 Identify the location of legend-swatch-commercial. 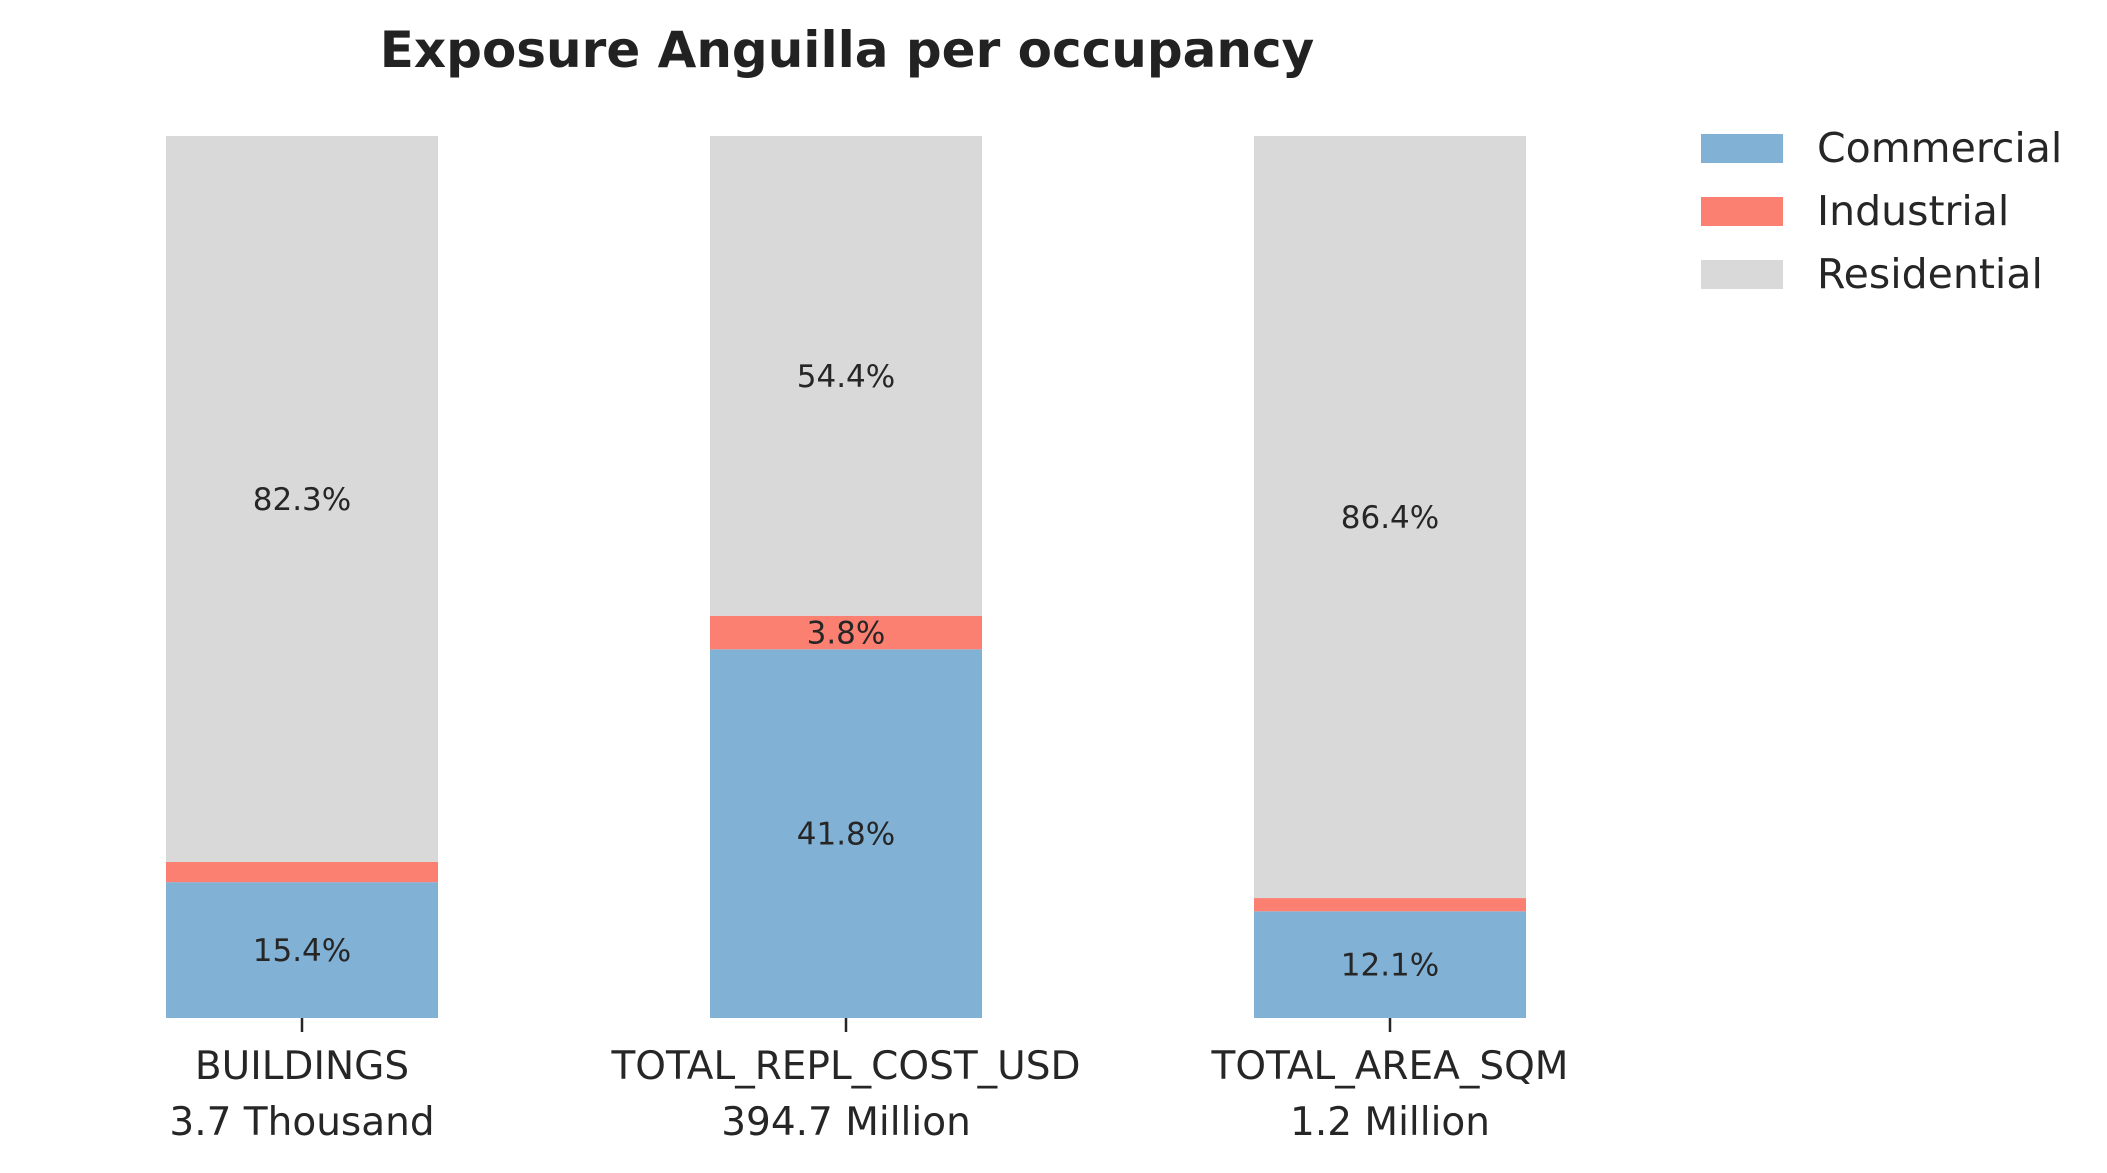
(1742, 148).